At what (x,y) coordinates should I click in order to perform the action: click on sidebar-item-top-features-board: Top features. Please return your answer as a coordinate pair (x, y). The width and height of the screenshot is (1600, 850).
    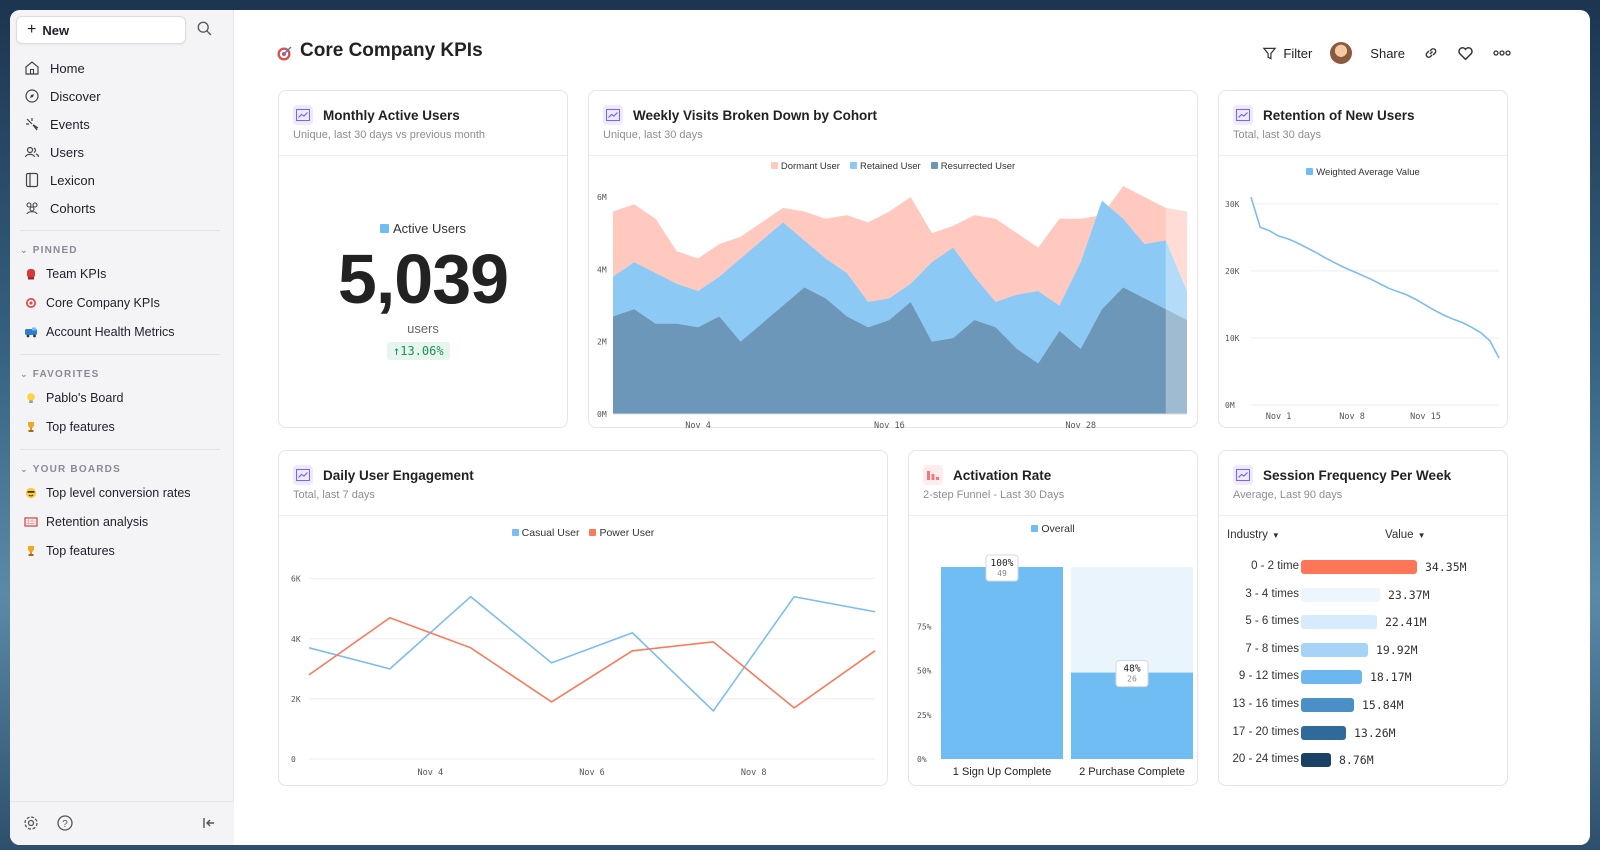
    Looking at the image, I should click on (120, 550).